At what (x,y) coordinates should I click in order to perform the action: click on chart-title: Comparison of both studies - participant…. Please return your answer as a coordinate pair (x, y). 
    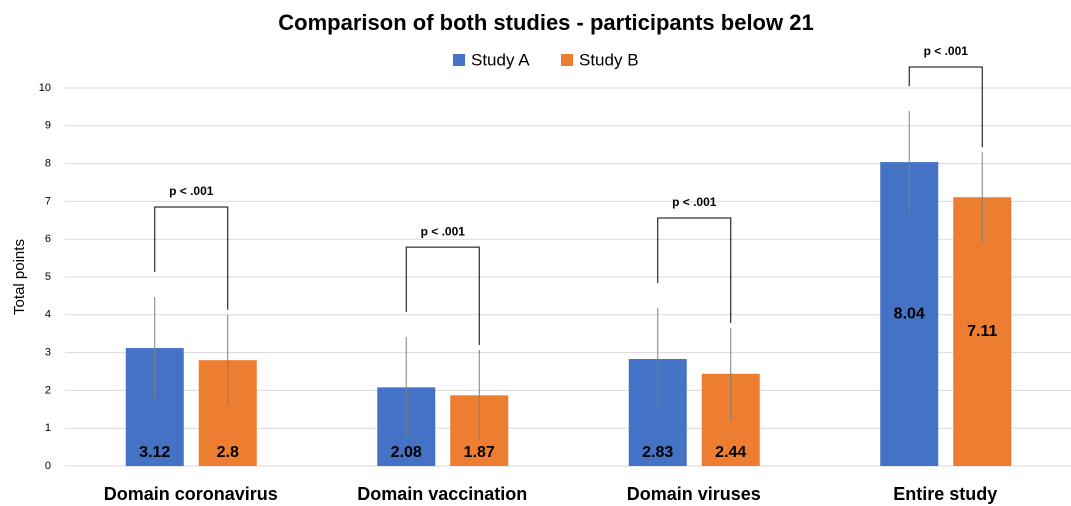
    Looking at the image, I should click on (545, 22).